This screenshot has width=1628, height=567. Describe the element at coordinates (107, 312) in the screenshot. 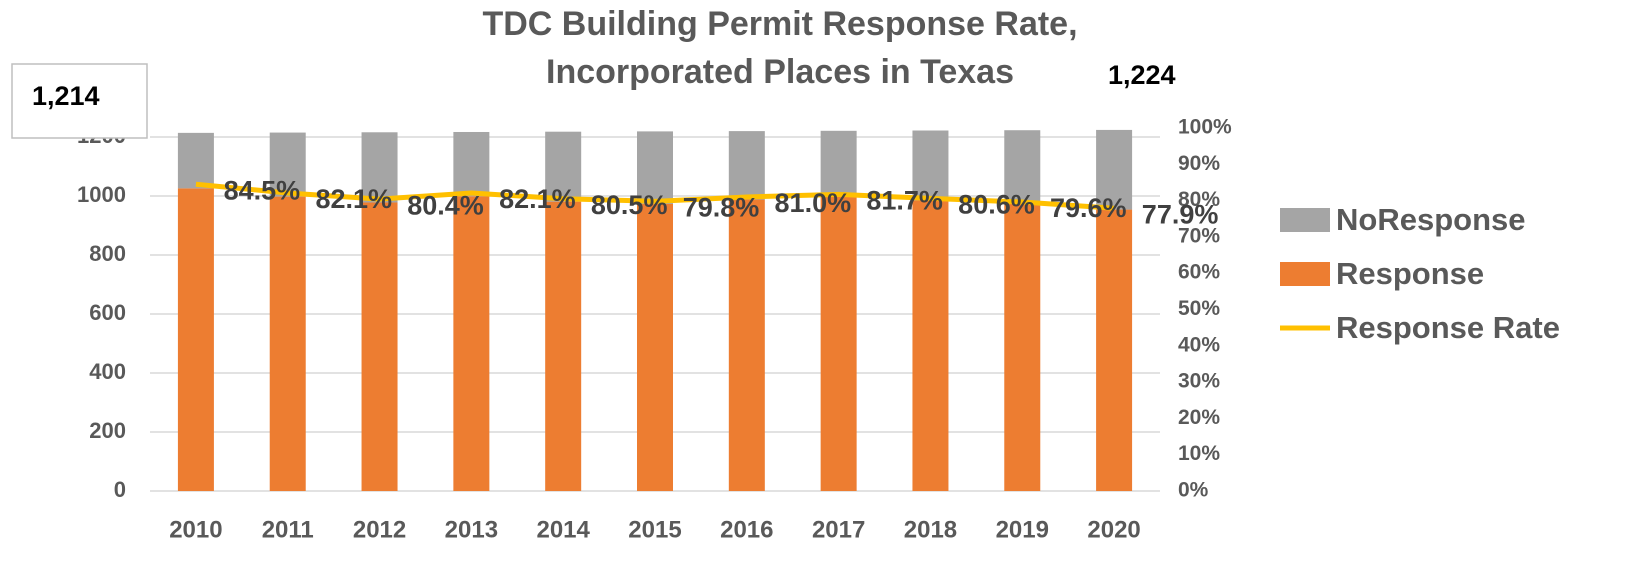

I see `y-tick-label: 600` at that location.